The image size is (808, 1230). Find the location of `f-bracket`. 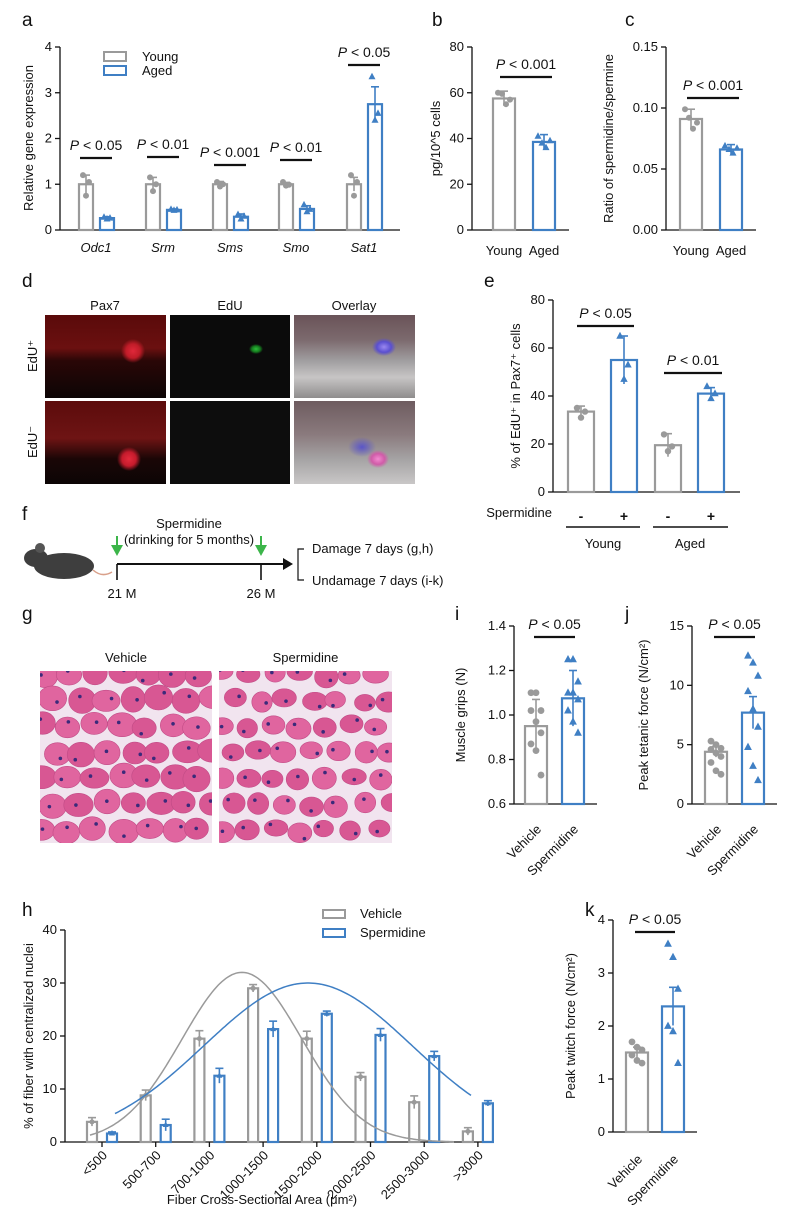

f-bracket is located at coordinates (300, 564).